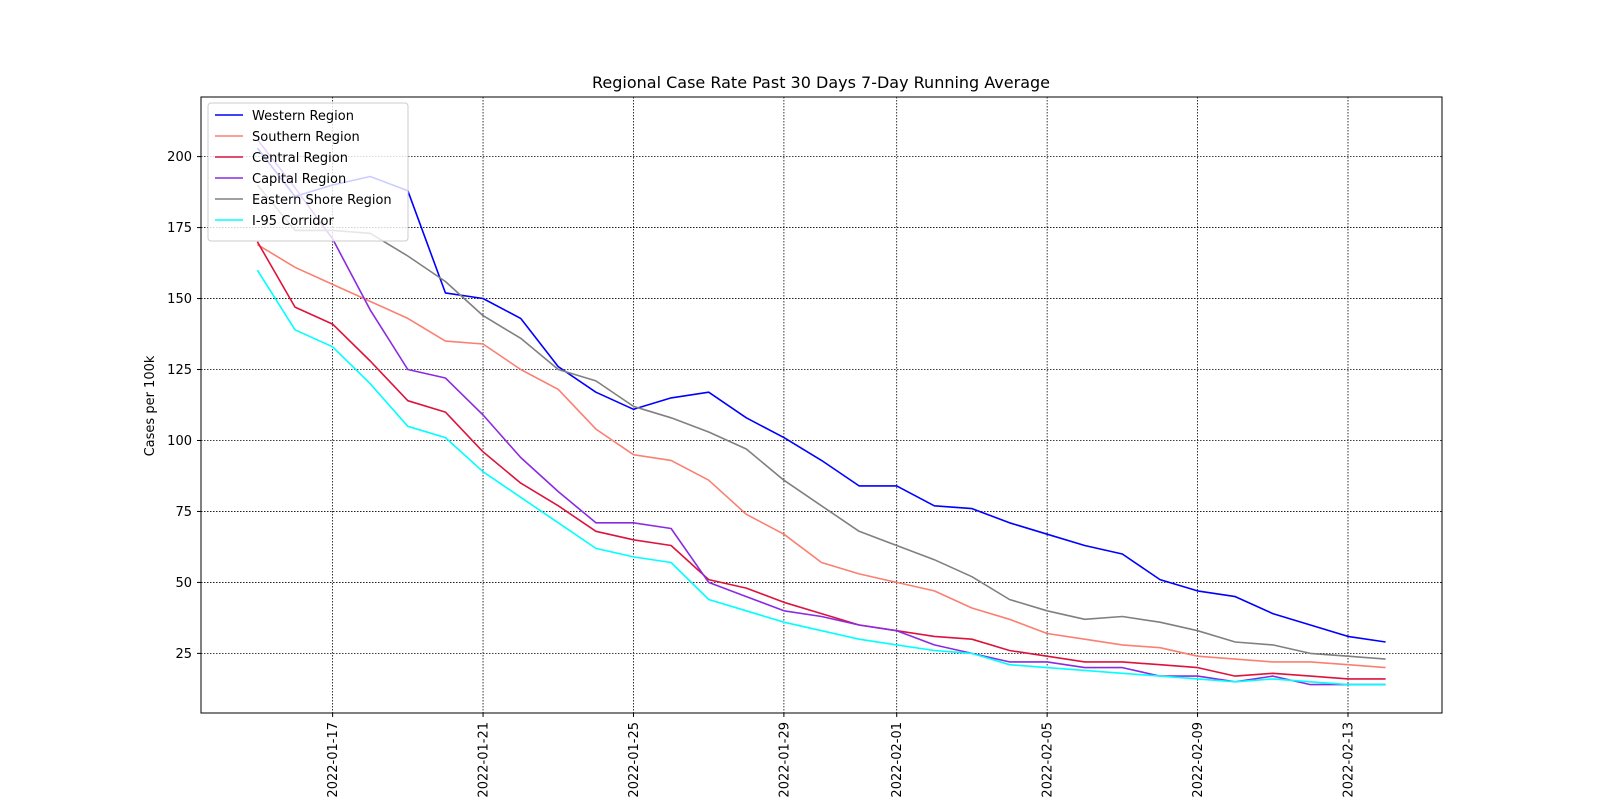 The image size is (1600, 800). I want to click on y-axis-label: Cases per 100k, so click(150, 405).